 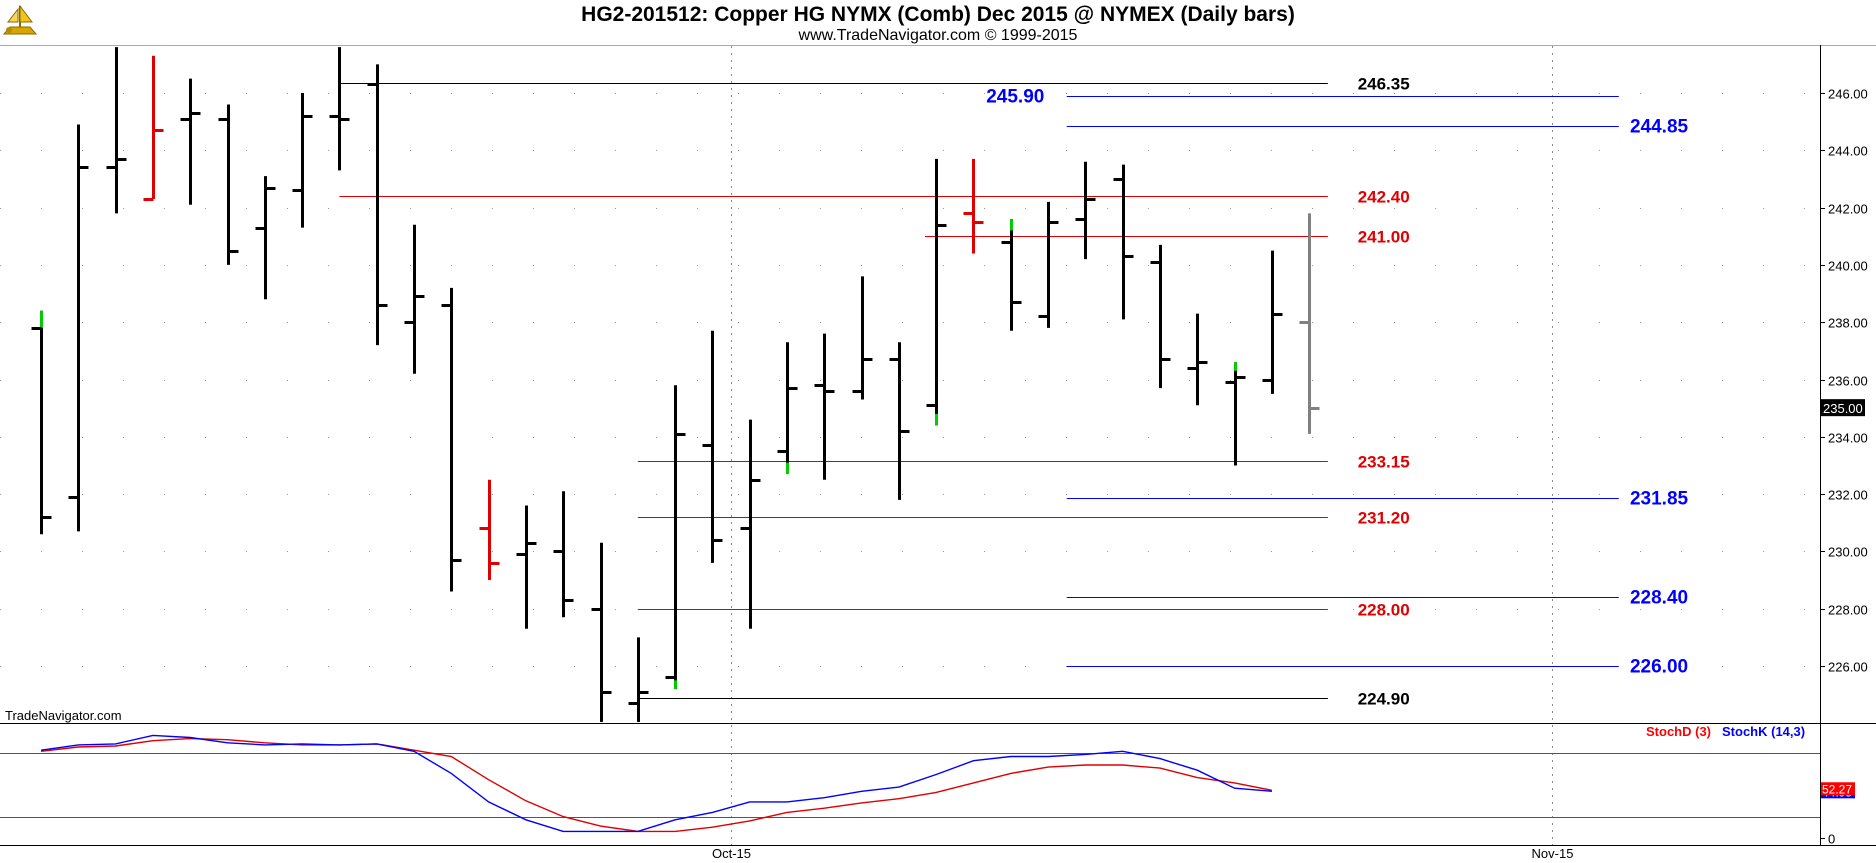 What do you see at coordinates (1848, 151) in the screenshot?
I see `y-tick-label: 244.00` at bounding box center [1848, 151].